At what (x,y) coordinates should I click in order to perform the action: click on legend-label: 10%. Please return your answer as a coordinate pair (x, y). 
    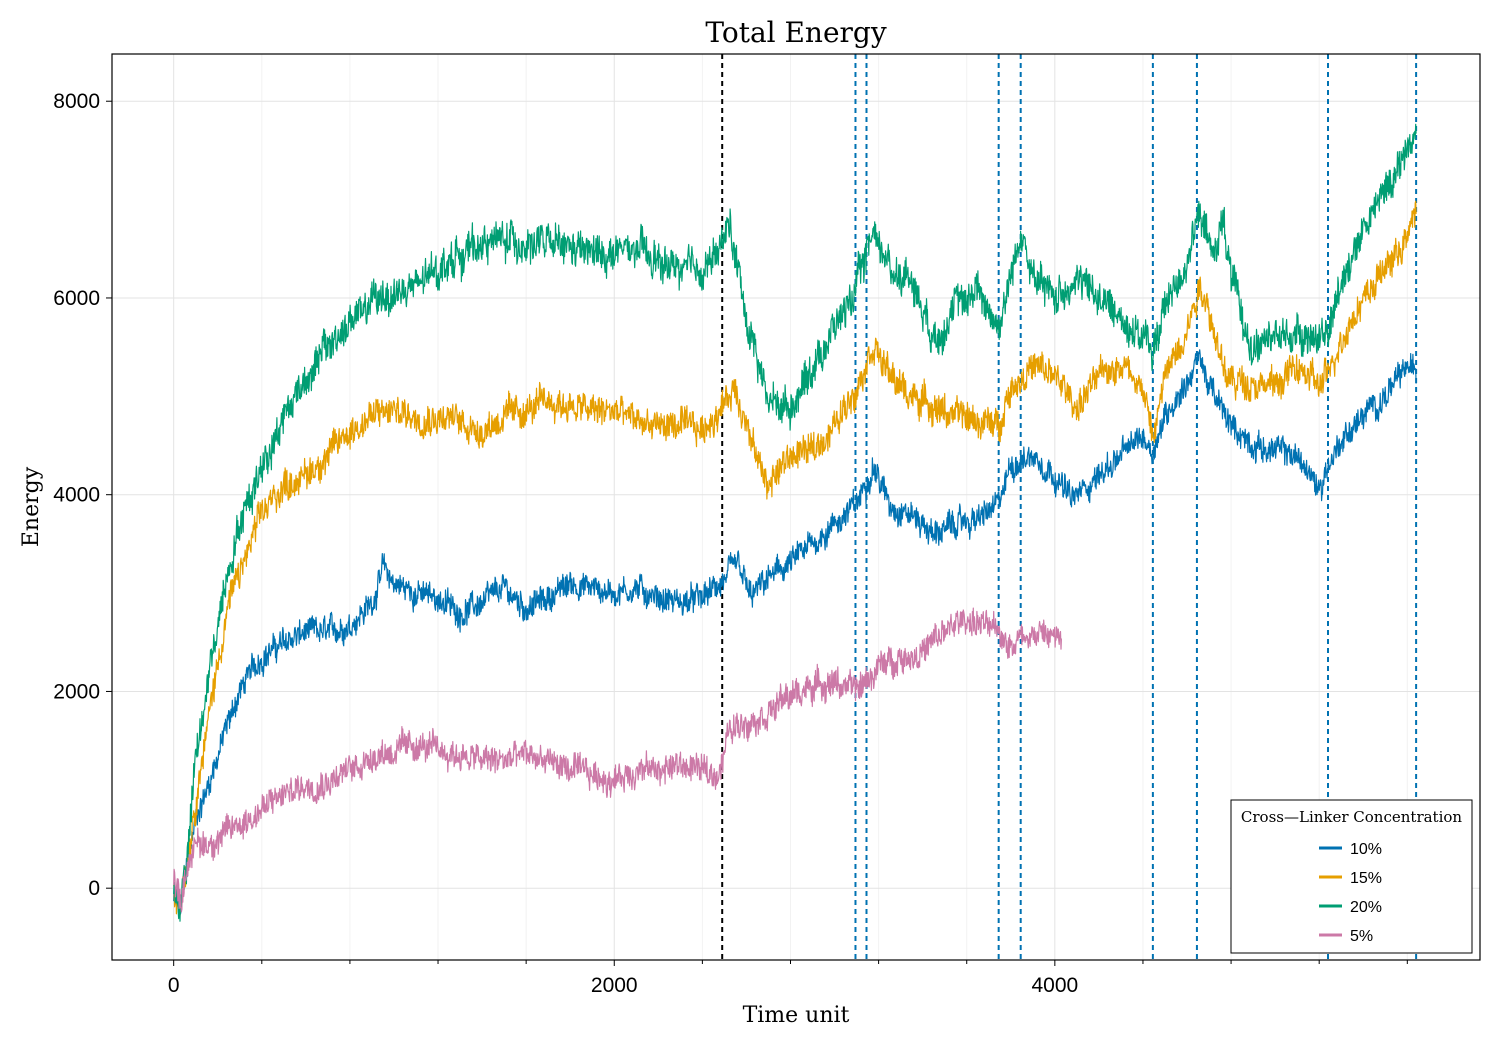
    Looking at the image, I should click on (1366, 849).